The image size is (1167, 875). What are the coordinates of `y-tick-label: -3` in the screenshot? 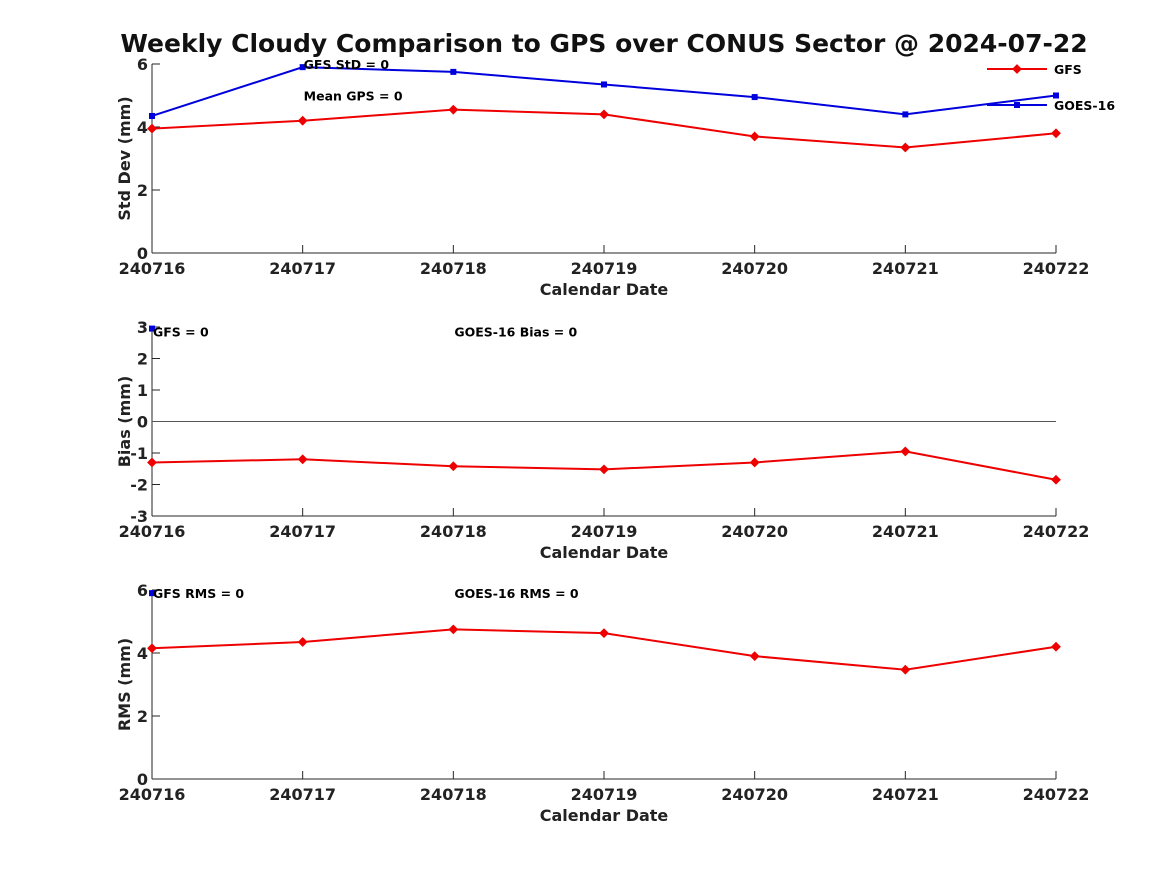 It's located at (139, 516).